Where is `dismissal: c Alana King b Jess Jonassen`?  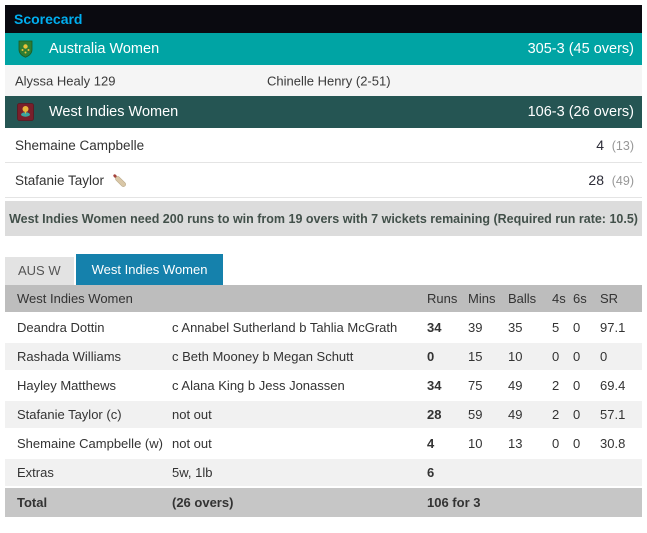 dismissal: c Alana King b Jess Jonassen is located at coordinates (258, 385).